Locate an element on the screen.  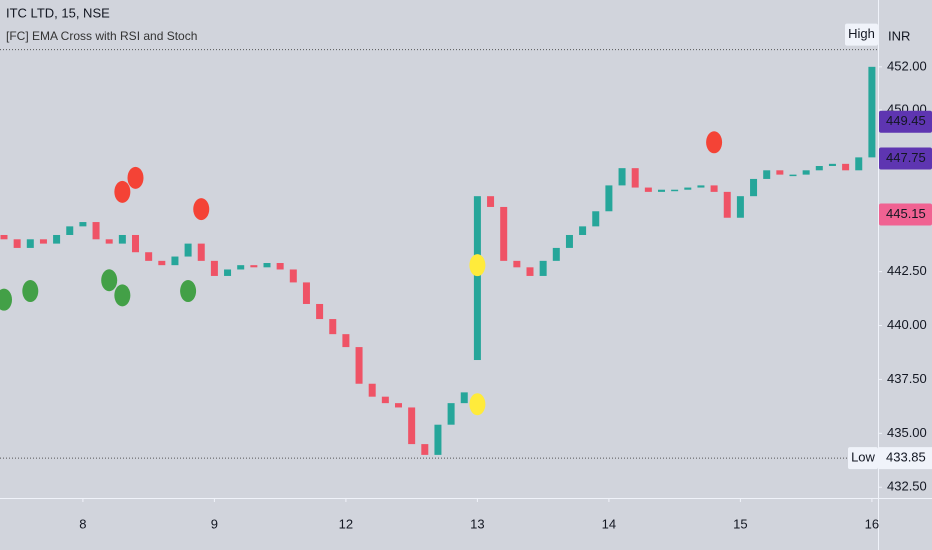
y-tick-label: 432.50 is located at coordinates (907, 486).